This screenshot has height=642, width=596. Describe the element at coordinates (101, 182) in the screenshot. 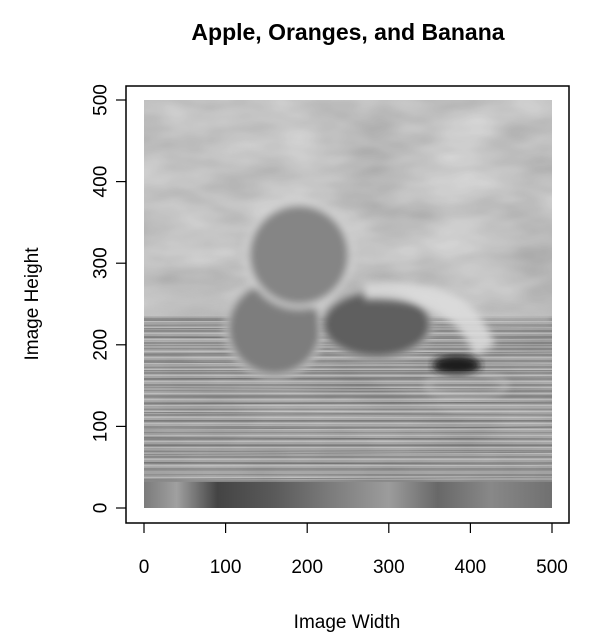

I see `y-tick-label: 400` at that location.